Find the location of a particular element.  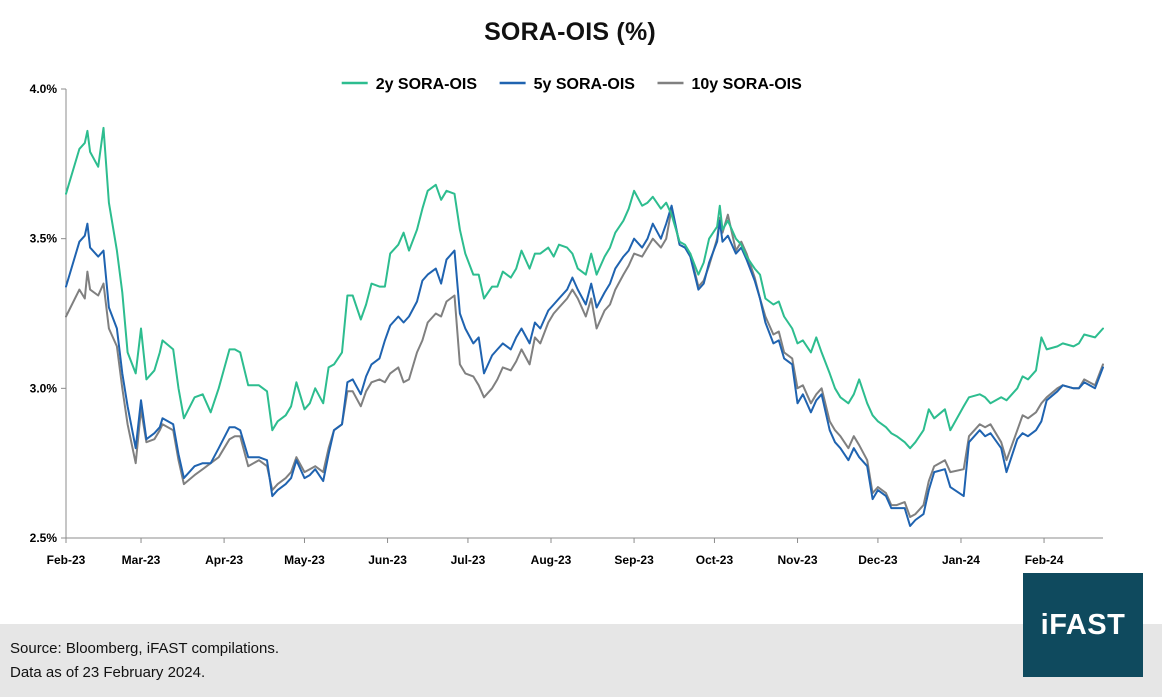

x-tick-label: Apr-23 is located at coordinates (224, 560).